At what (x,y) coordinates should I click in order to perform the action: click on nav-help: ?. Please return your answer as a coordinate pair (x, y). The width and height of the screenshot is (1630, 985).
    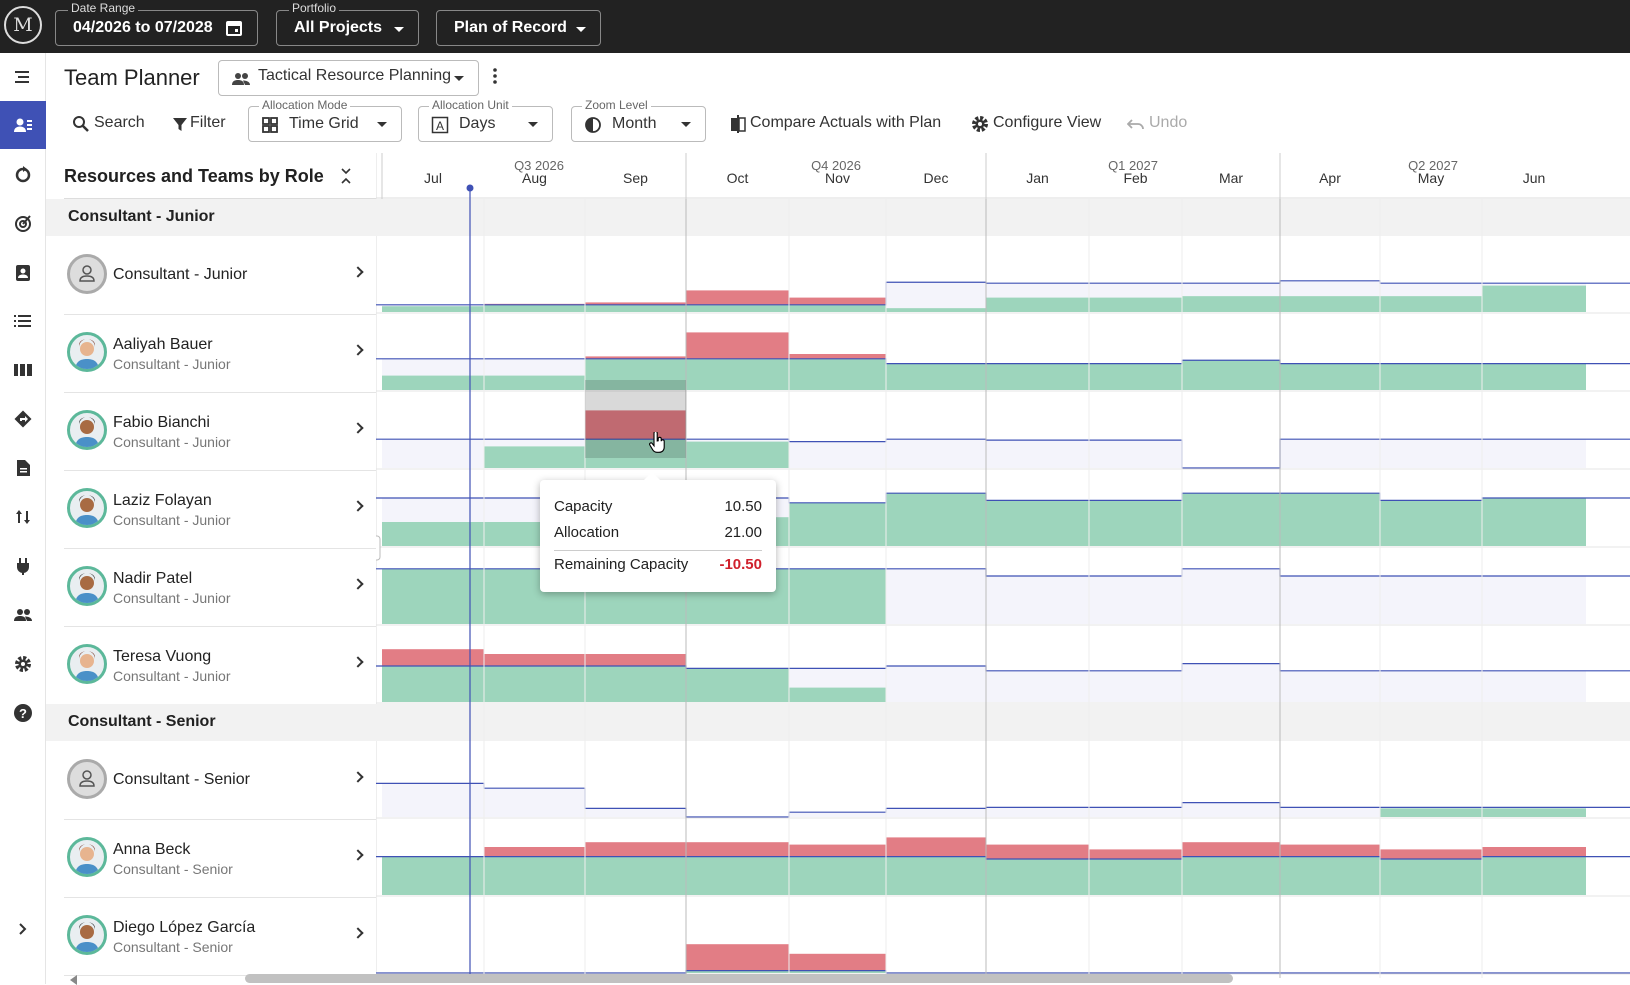
    Looking at the image, I should click on (23, 713).